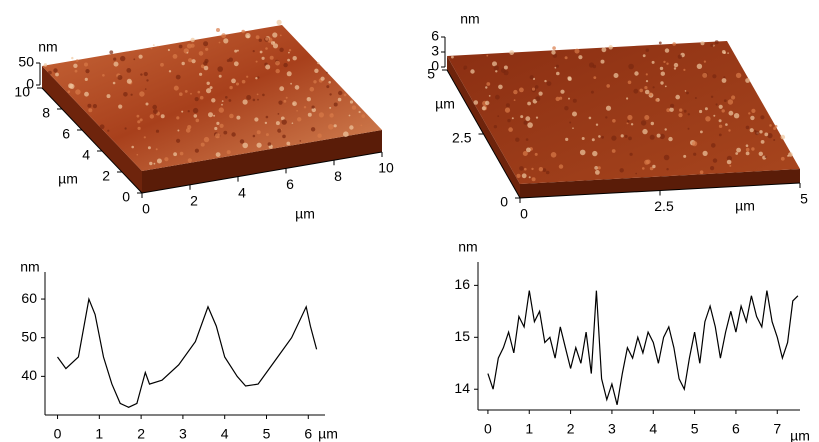  Describe the element at coordinates (106, 176) in the screenshot. I see `y-tick-label: 2` at that location.